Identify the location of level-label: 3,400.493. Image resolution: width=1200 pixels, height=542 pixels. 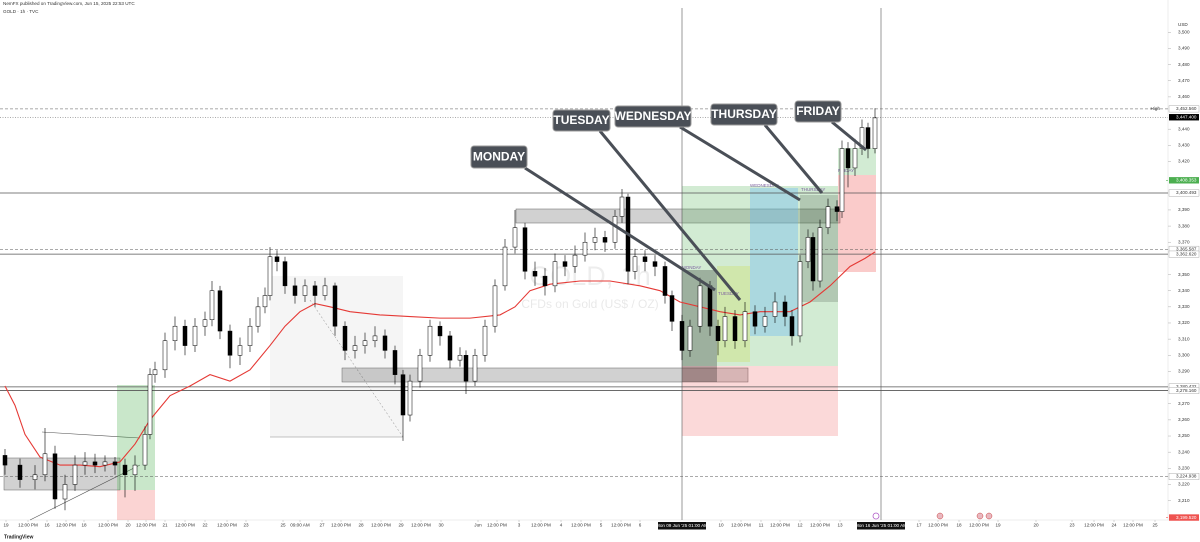
(1186, 192).